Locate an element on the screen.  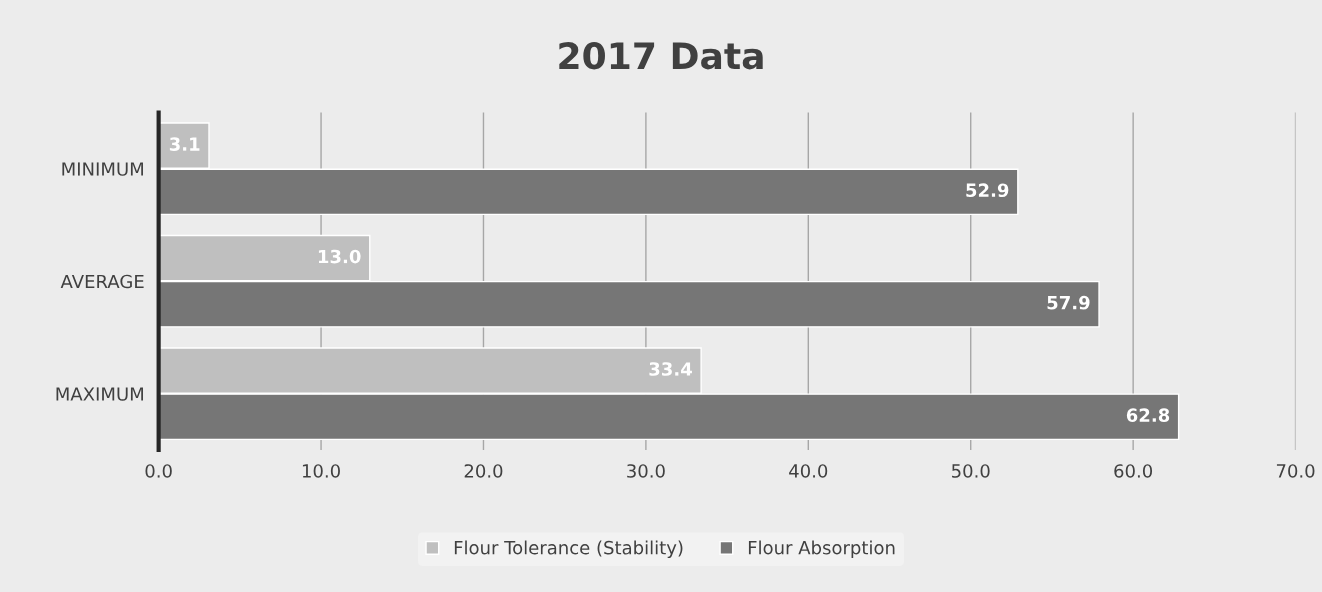
x-tick-label: 60.0 is located at coordinates (1133, 471).